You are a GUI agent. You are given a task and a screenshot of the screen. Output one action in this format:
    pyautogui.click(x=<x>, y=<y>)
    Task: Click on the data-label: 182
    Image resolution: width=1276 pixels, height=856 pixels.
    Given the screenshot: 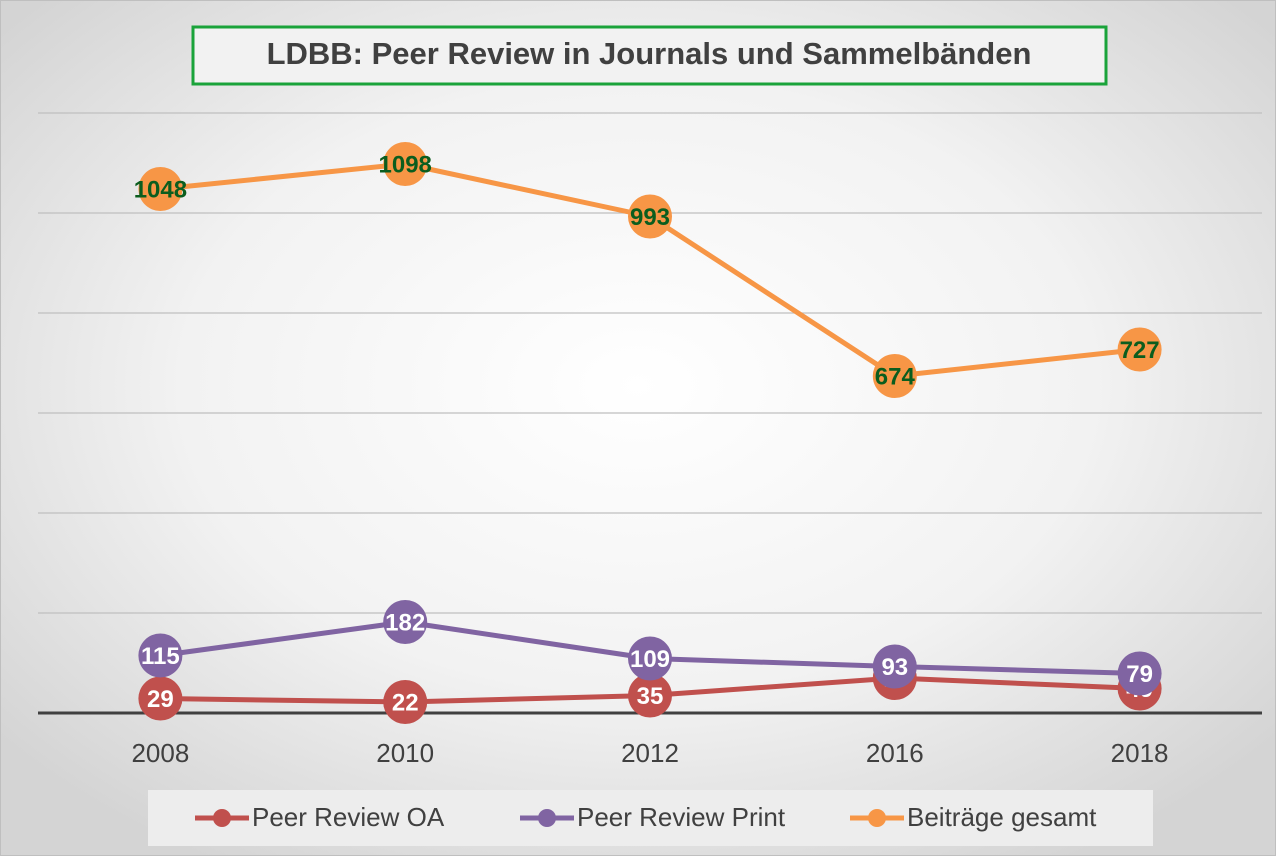 What is the action you would take?
    pyautogui.click(x=405, y=622)
    